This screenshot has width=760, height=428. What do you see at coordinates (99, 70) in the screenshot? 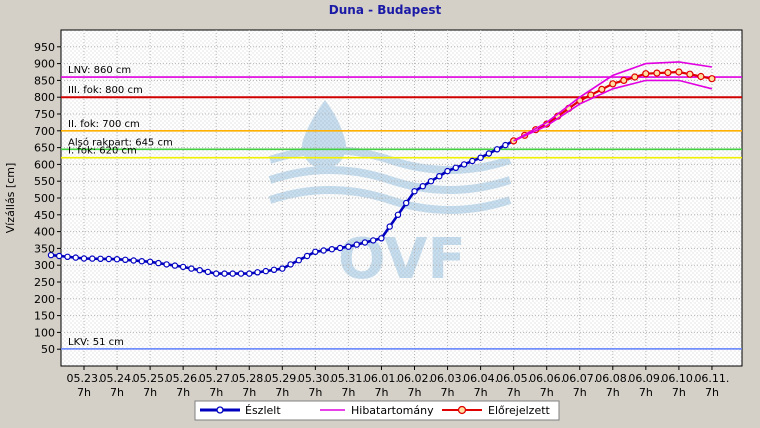
I see `reference-line-label: LNV: 860 cm` at bounding box center [99, 70].